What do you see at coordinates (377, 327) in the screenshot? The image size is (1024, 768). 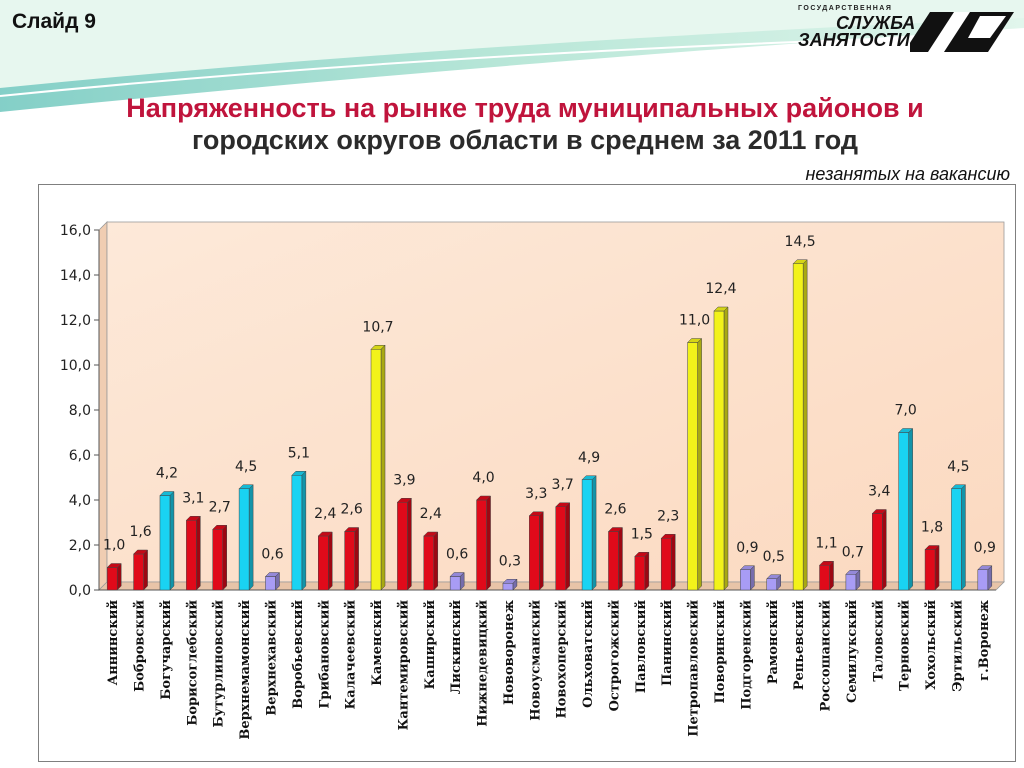 I see `value-label: 10,7` at bounding box center [377, 327].